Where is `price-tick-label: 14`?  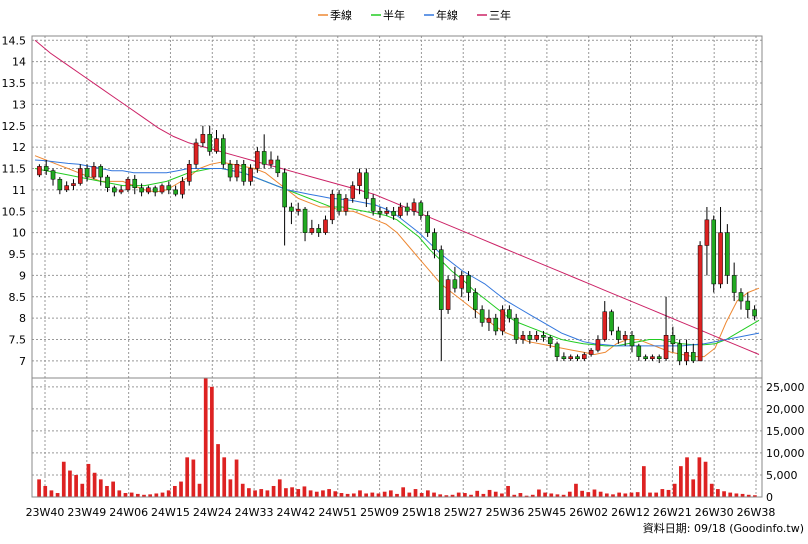 price-tick-label: 14 is located at coordinates (19, 62).